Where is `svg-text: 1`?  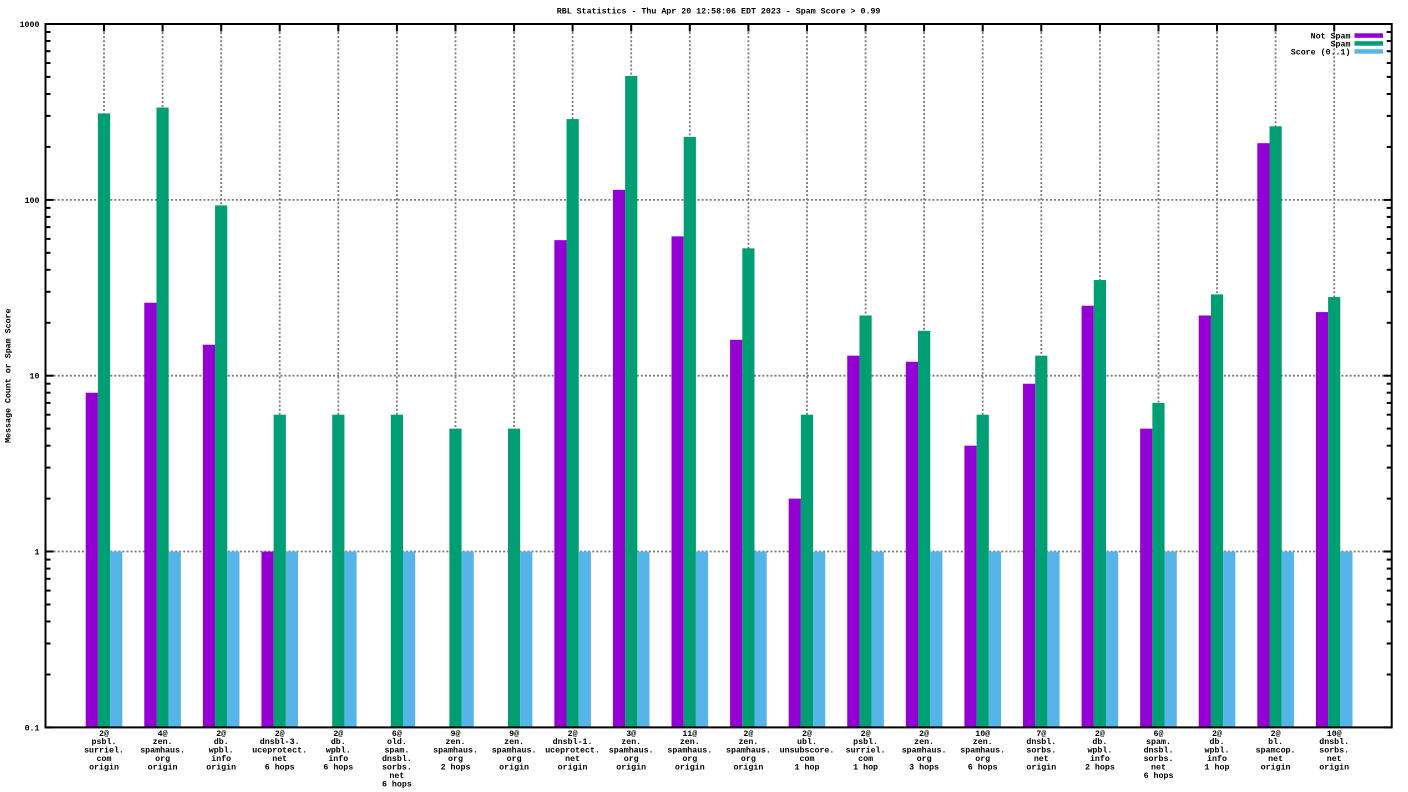
svg-text: 1 is located at coordinates (37, 553).